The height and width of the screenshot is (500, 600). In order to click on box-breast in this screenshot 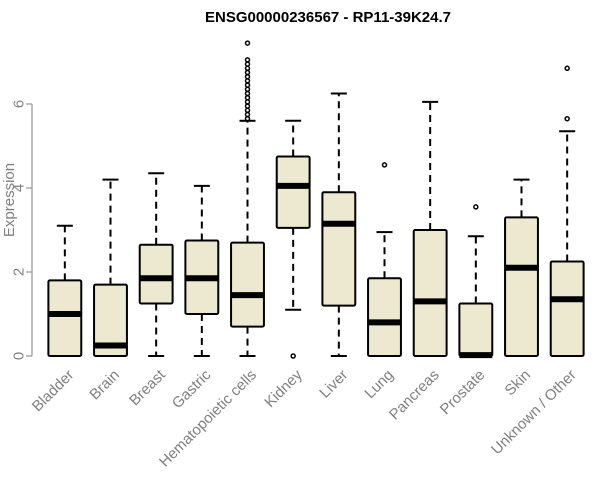, I will do `click(156, 264)`.